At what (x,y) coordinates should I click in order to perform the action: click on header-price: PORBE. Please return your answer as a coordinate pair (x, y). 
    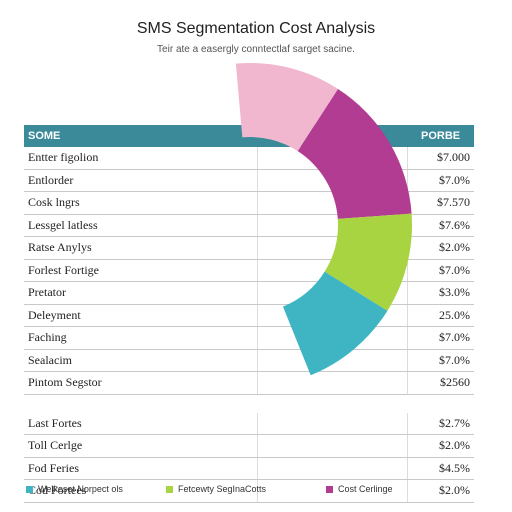
    Looking at the image, I should click on (440, 136).